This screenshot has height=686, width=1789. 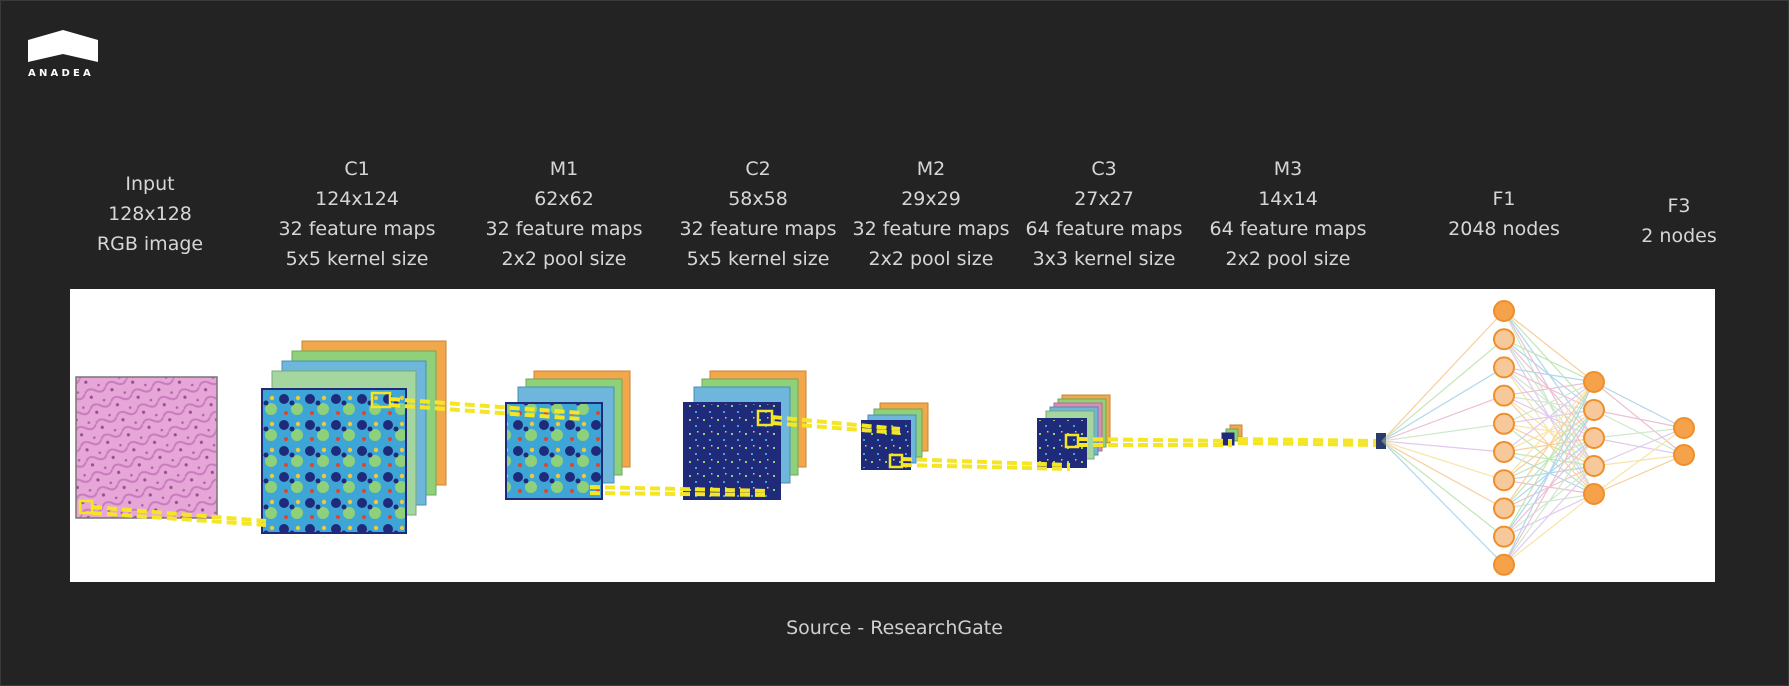 I want to click on layer-name: Input, so click(x=150, y=184).